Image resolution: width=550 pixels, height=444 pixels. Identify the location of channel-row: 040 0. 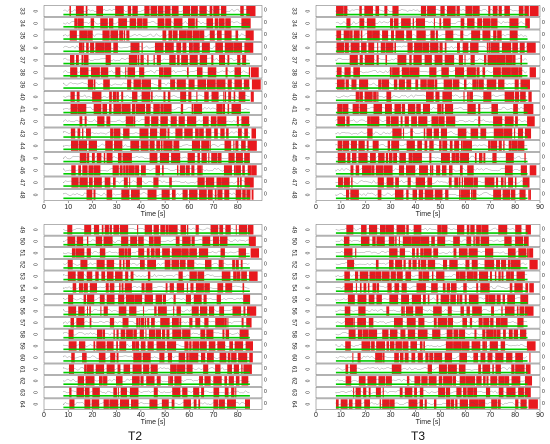
(417, 97).